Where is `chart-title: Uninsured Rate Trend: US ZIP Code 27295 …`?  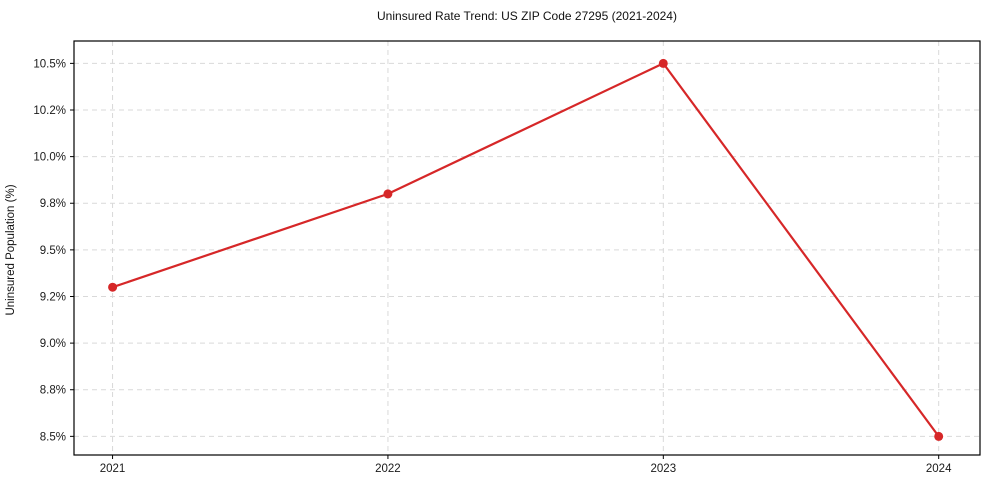
chart-title: Uninsured Rate Trend: US ZIP Code 27295 … is located at coordinates (527, 16).